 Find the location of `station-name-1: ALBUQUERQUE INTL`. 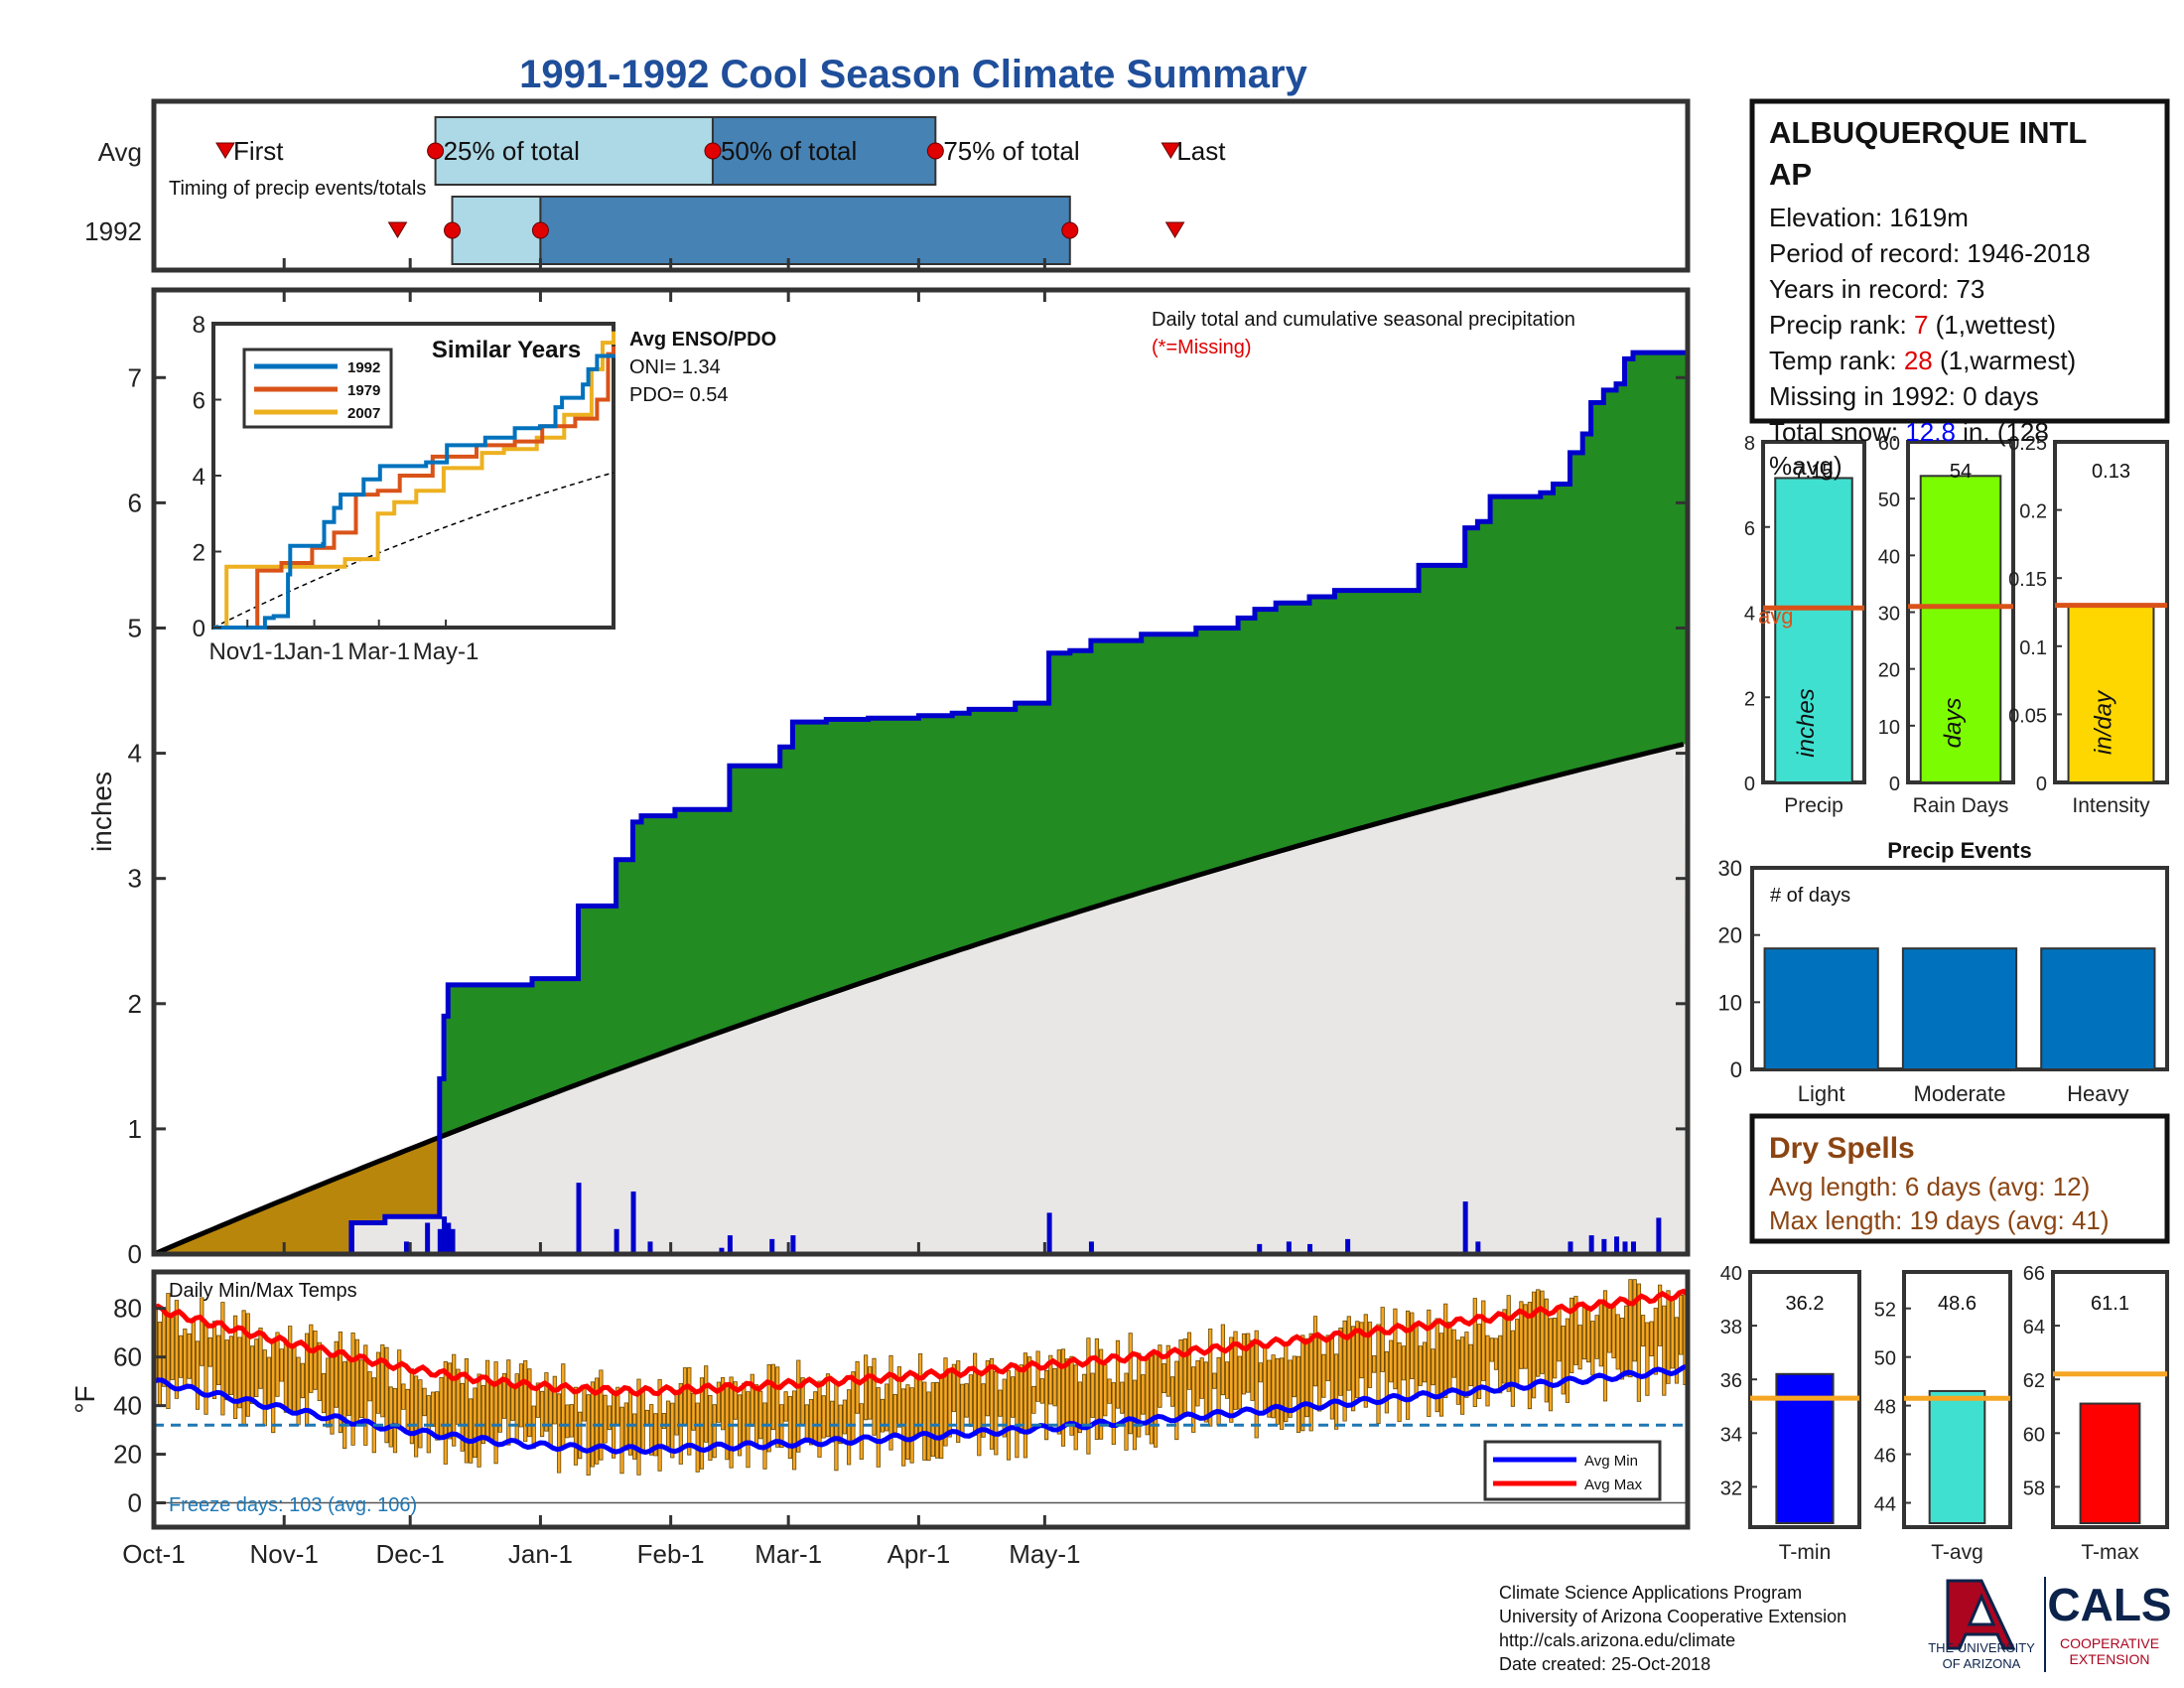

station-name-1: ALBUQUERQUE INTL is located at coordinates (1928, 132).